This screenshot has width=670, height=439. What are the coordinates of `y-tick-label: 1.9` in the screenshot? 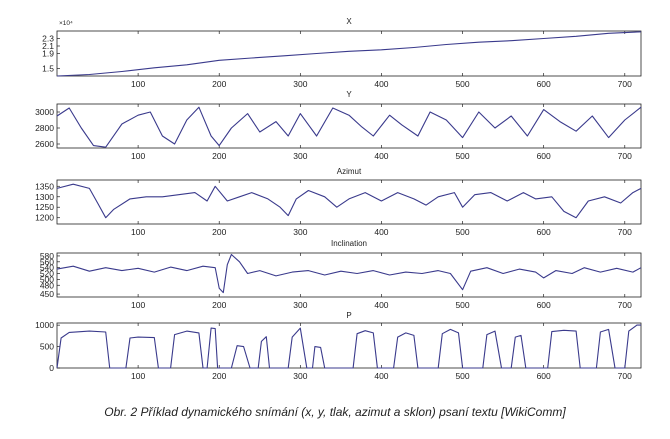 It's located at (48, 54).